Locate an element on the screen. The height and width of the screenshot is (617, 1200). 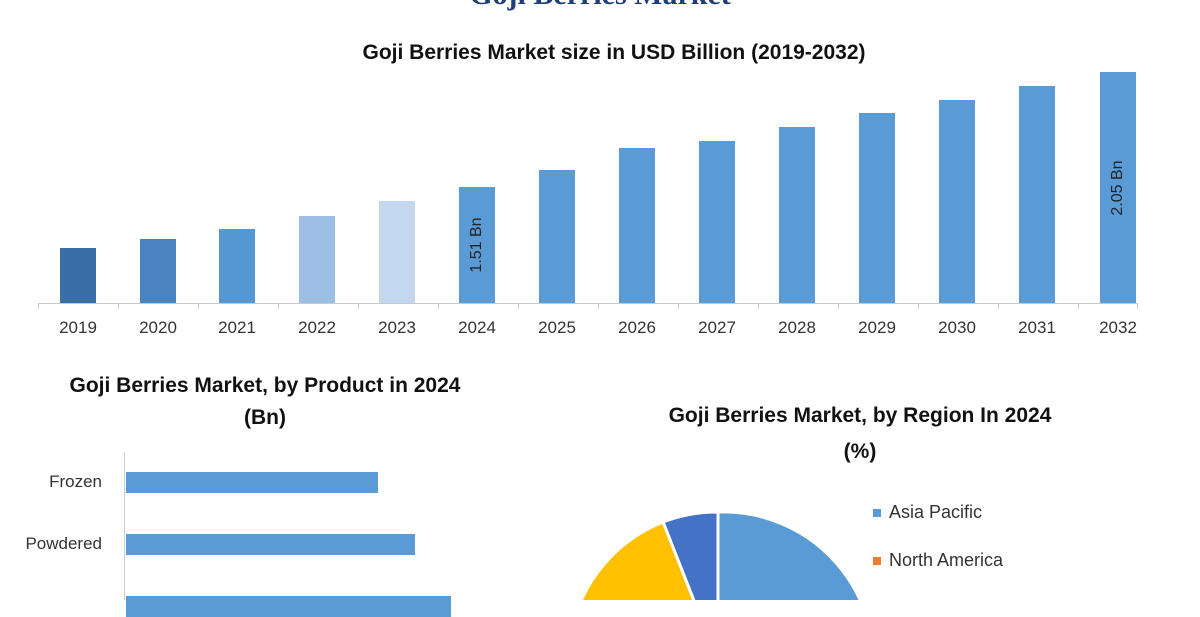
bar-2031 is located at coordinates (1037, 194).